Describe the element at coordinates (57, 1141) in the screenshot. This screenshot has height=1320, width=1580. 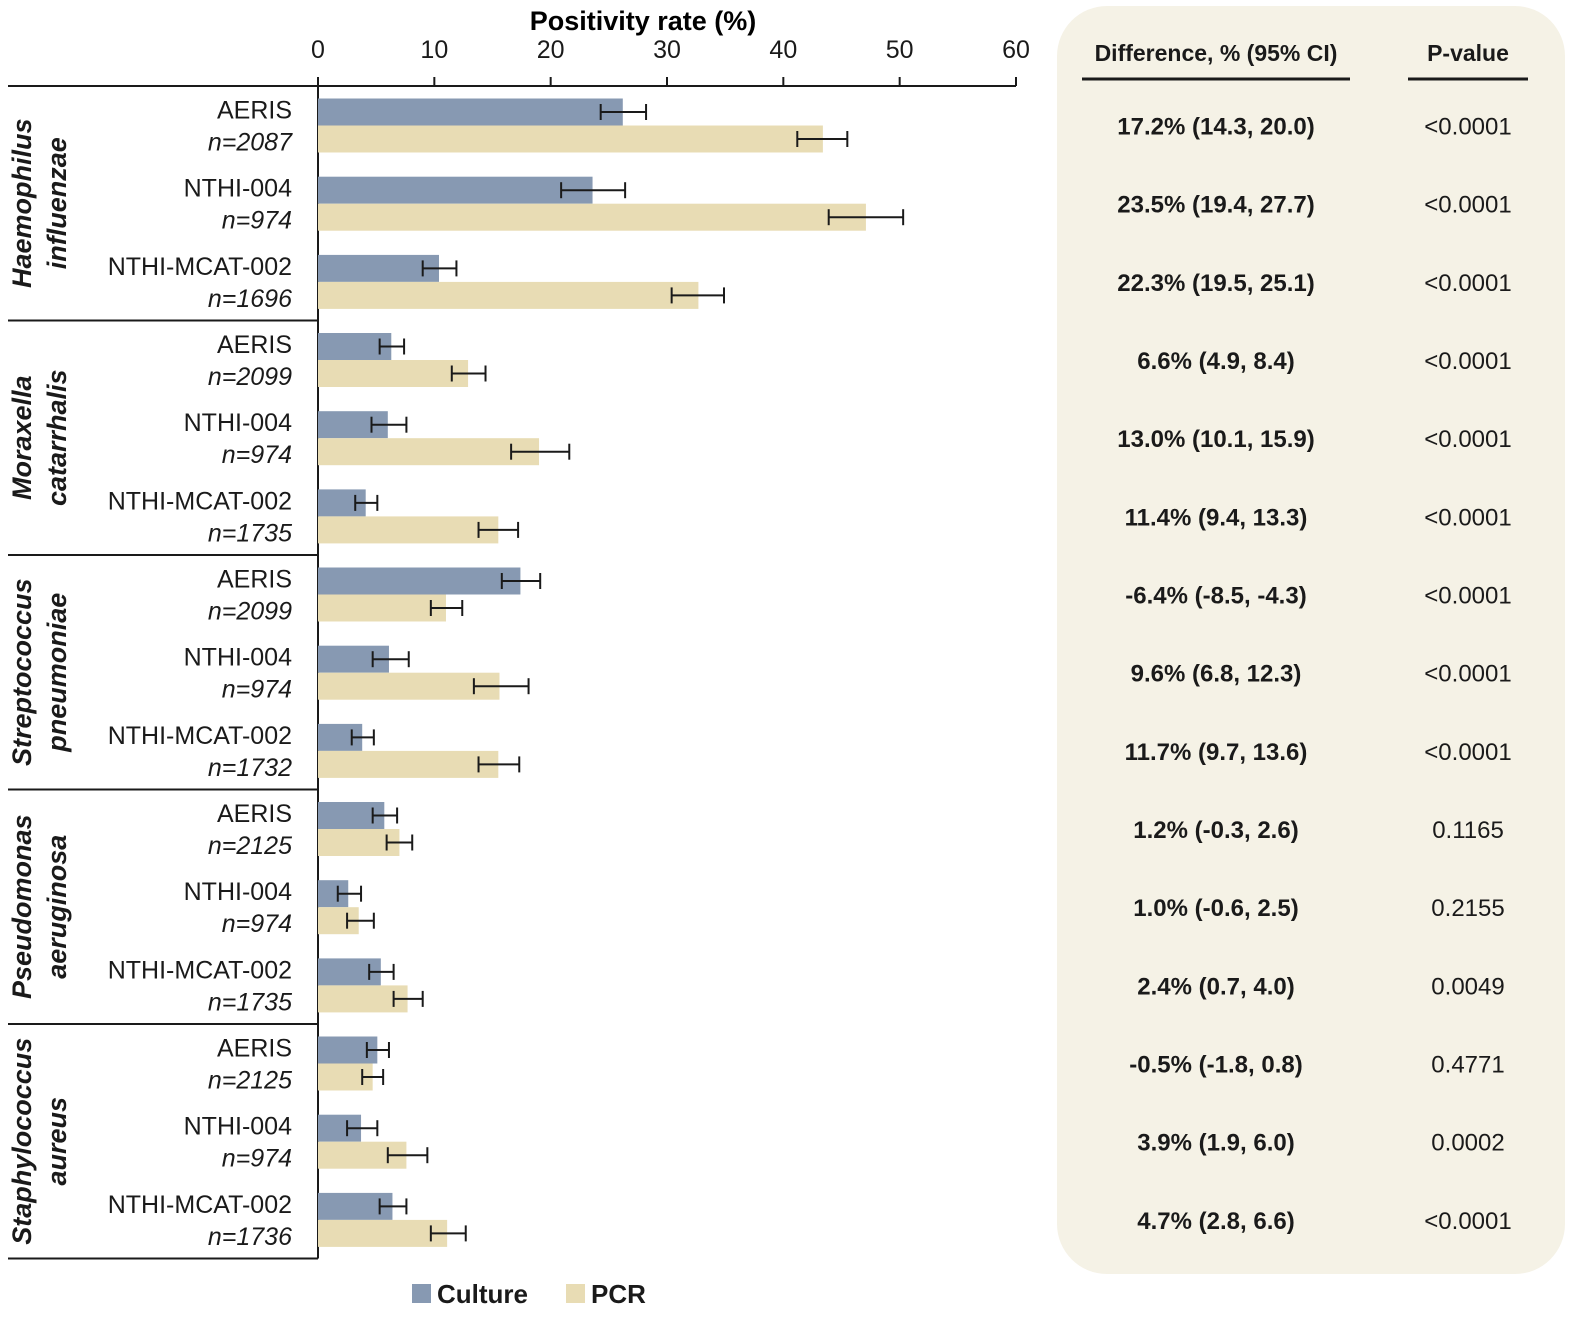
I see `organism-label: aureus` at that location.